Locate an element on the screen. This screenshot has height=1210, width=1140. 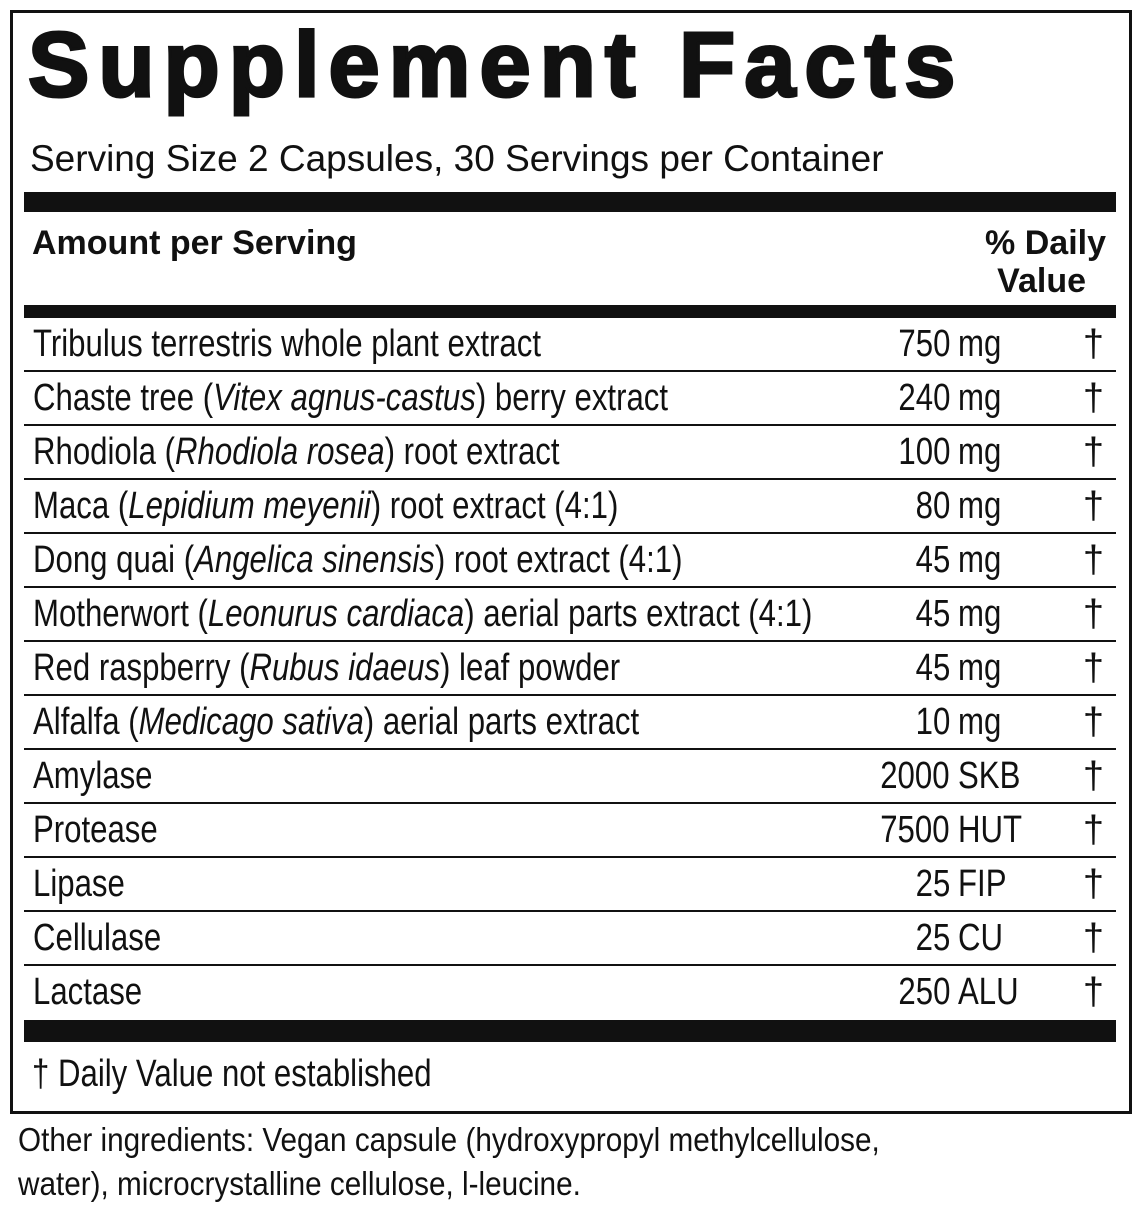
amount: 7500 is located at coordinates (915, 830).